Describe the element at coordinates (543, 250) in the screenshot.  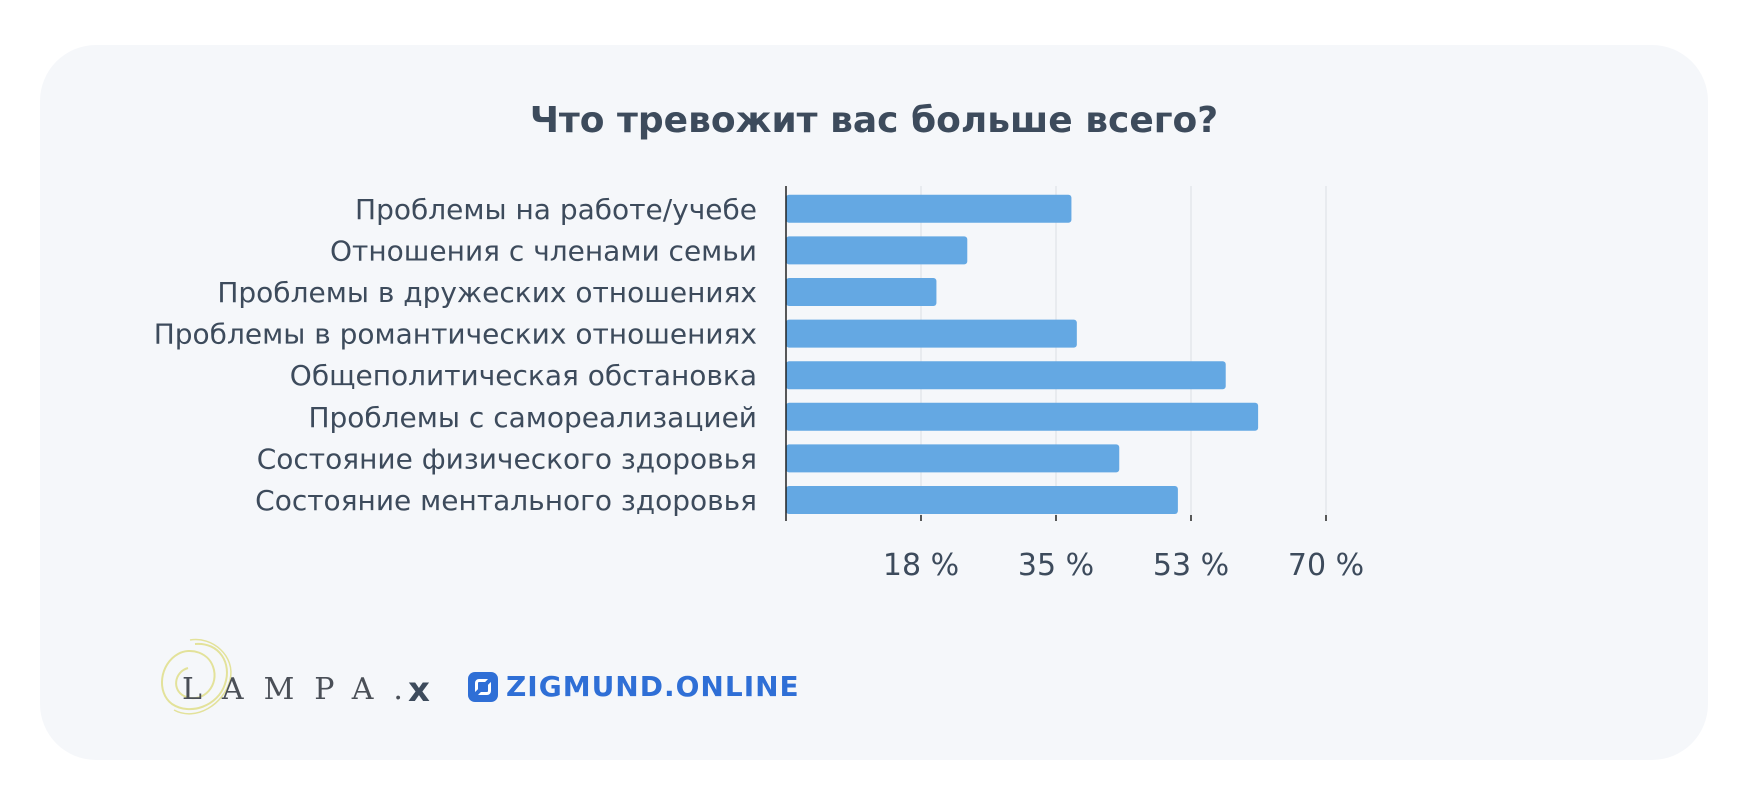
I see `category-label: Отношения с членами семьи` at that location.